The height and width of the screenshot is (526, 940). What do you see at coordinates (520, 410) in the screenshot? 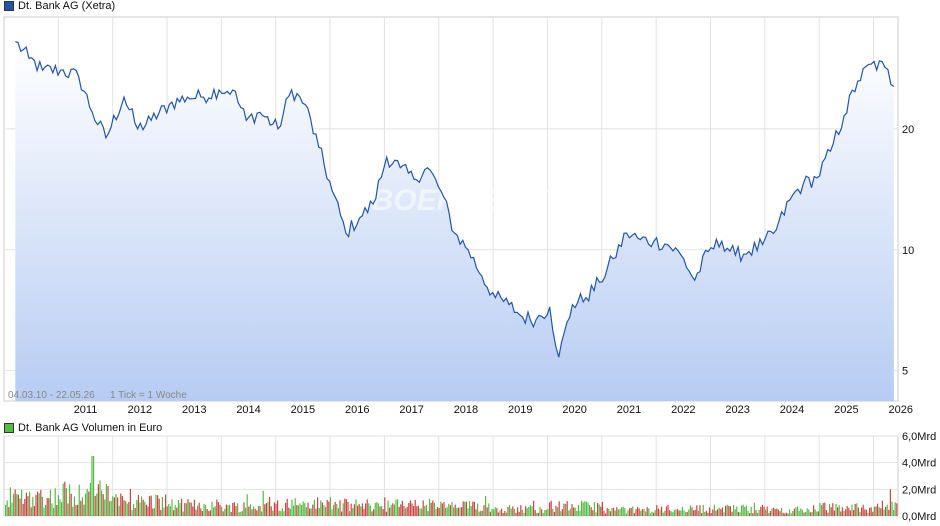
I see `price-x-tick-label: 2019` at bounding box center [520, 410].